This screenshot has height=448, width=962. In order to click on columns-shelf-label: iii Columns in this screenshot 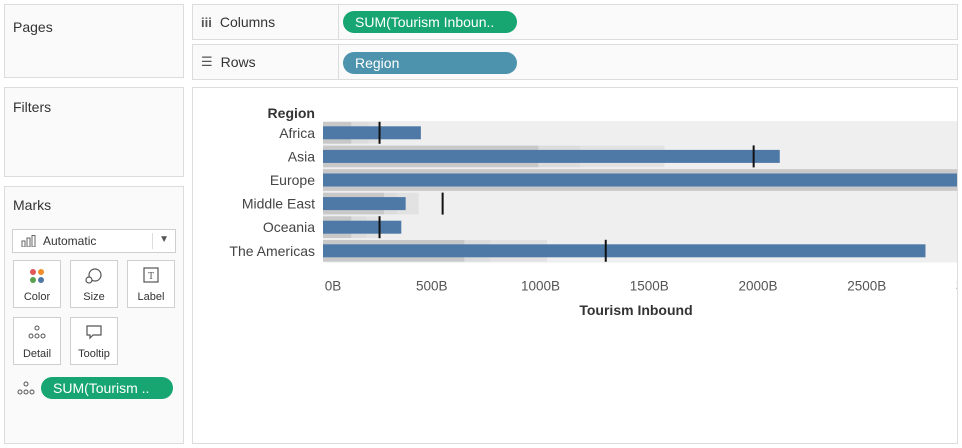, I will do `click(266, 22)`.